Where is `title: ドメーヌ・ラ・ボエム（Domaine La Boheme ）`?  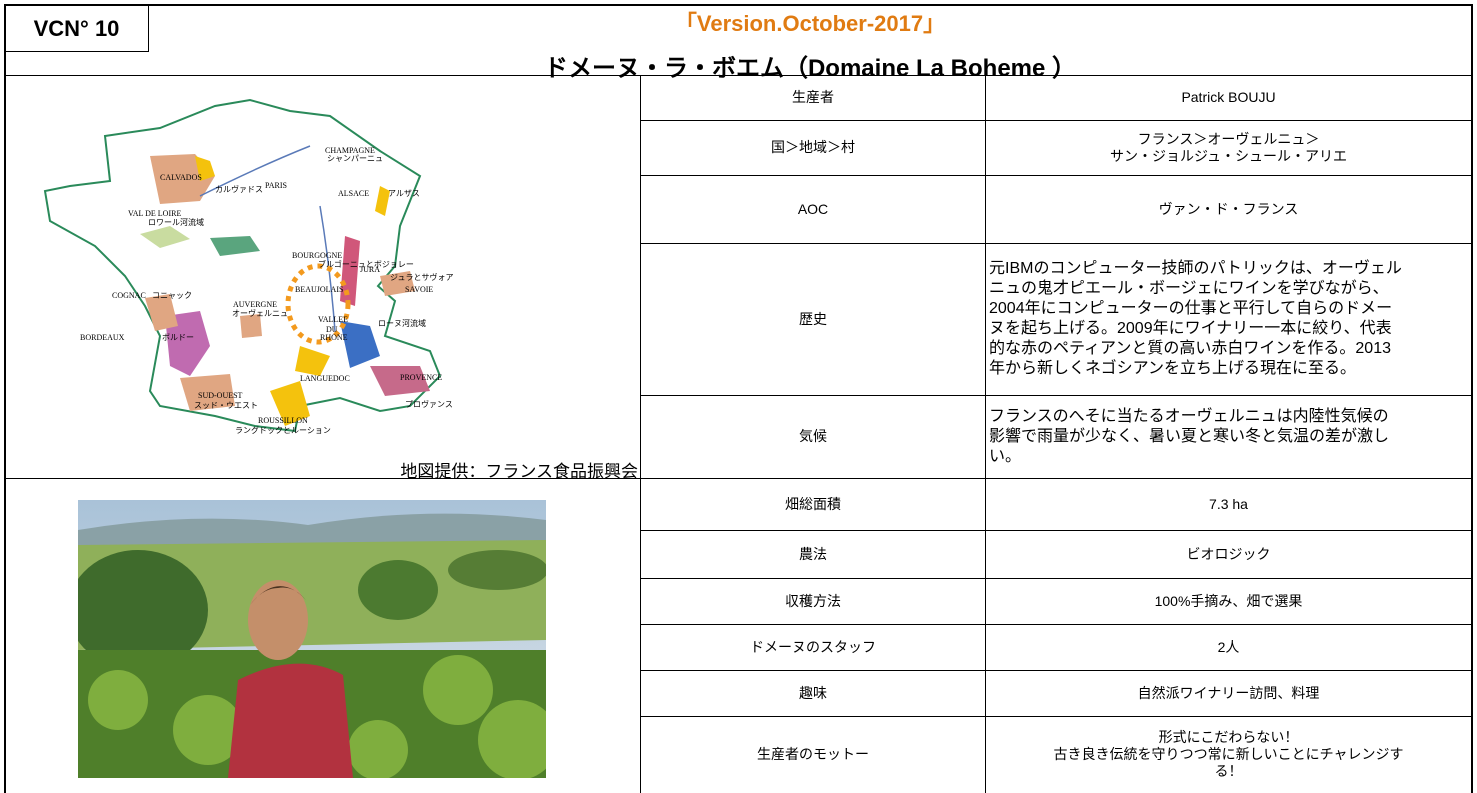
title: ドメーヌ・ラ・ボエム（Domaine La Boheme ） is located at coordinates (810, 68).